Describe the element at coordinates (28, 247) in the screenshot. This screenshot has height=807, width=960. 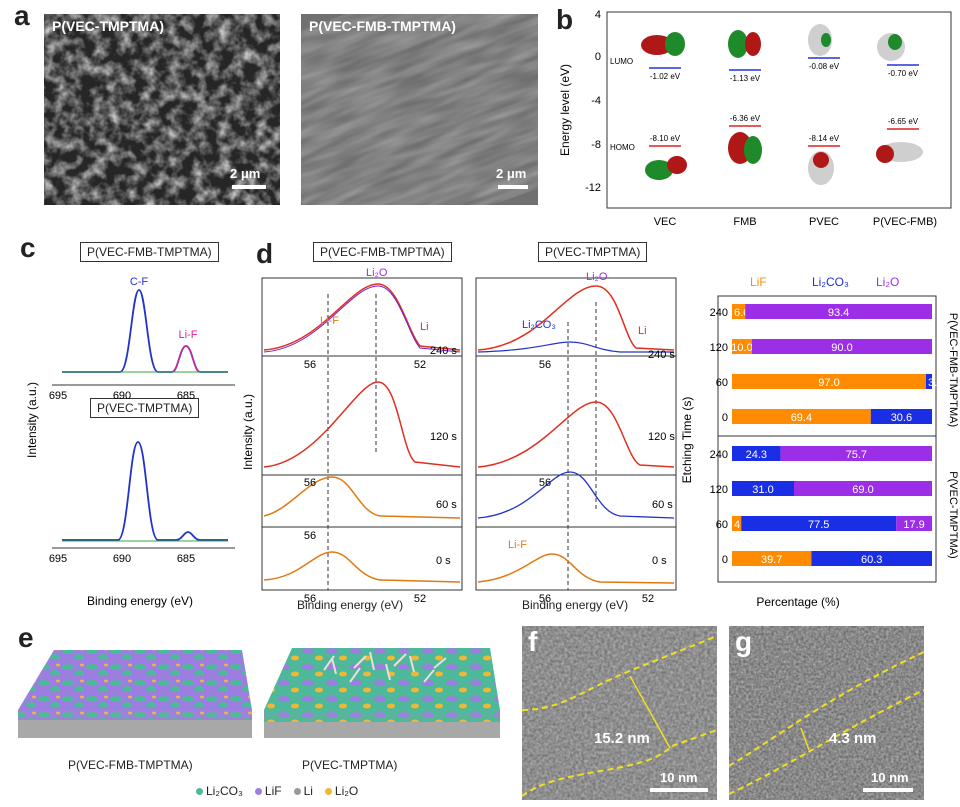
I see `panel-label-c: c` at that location.